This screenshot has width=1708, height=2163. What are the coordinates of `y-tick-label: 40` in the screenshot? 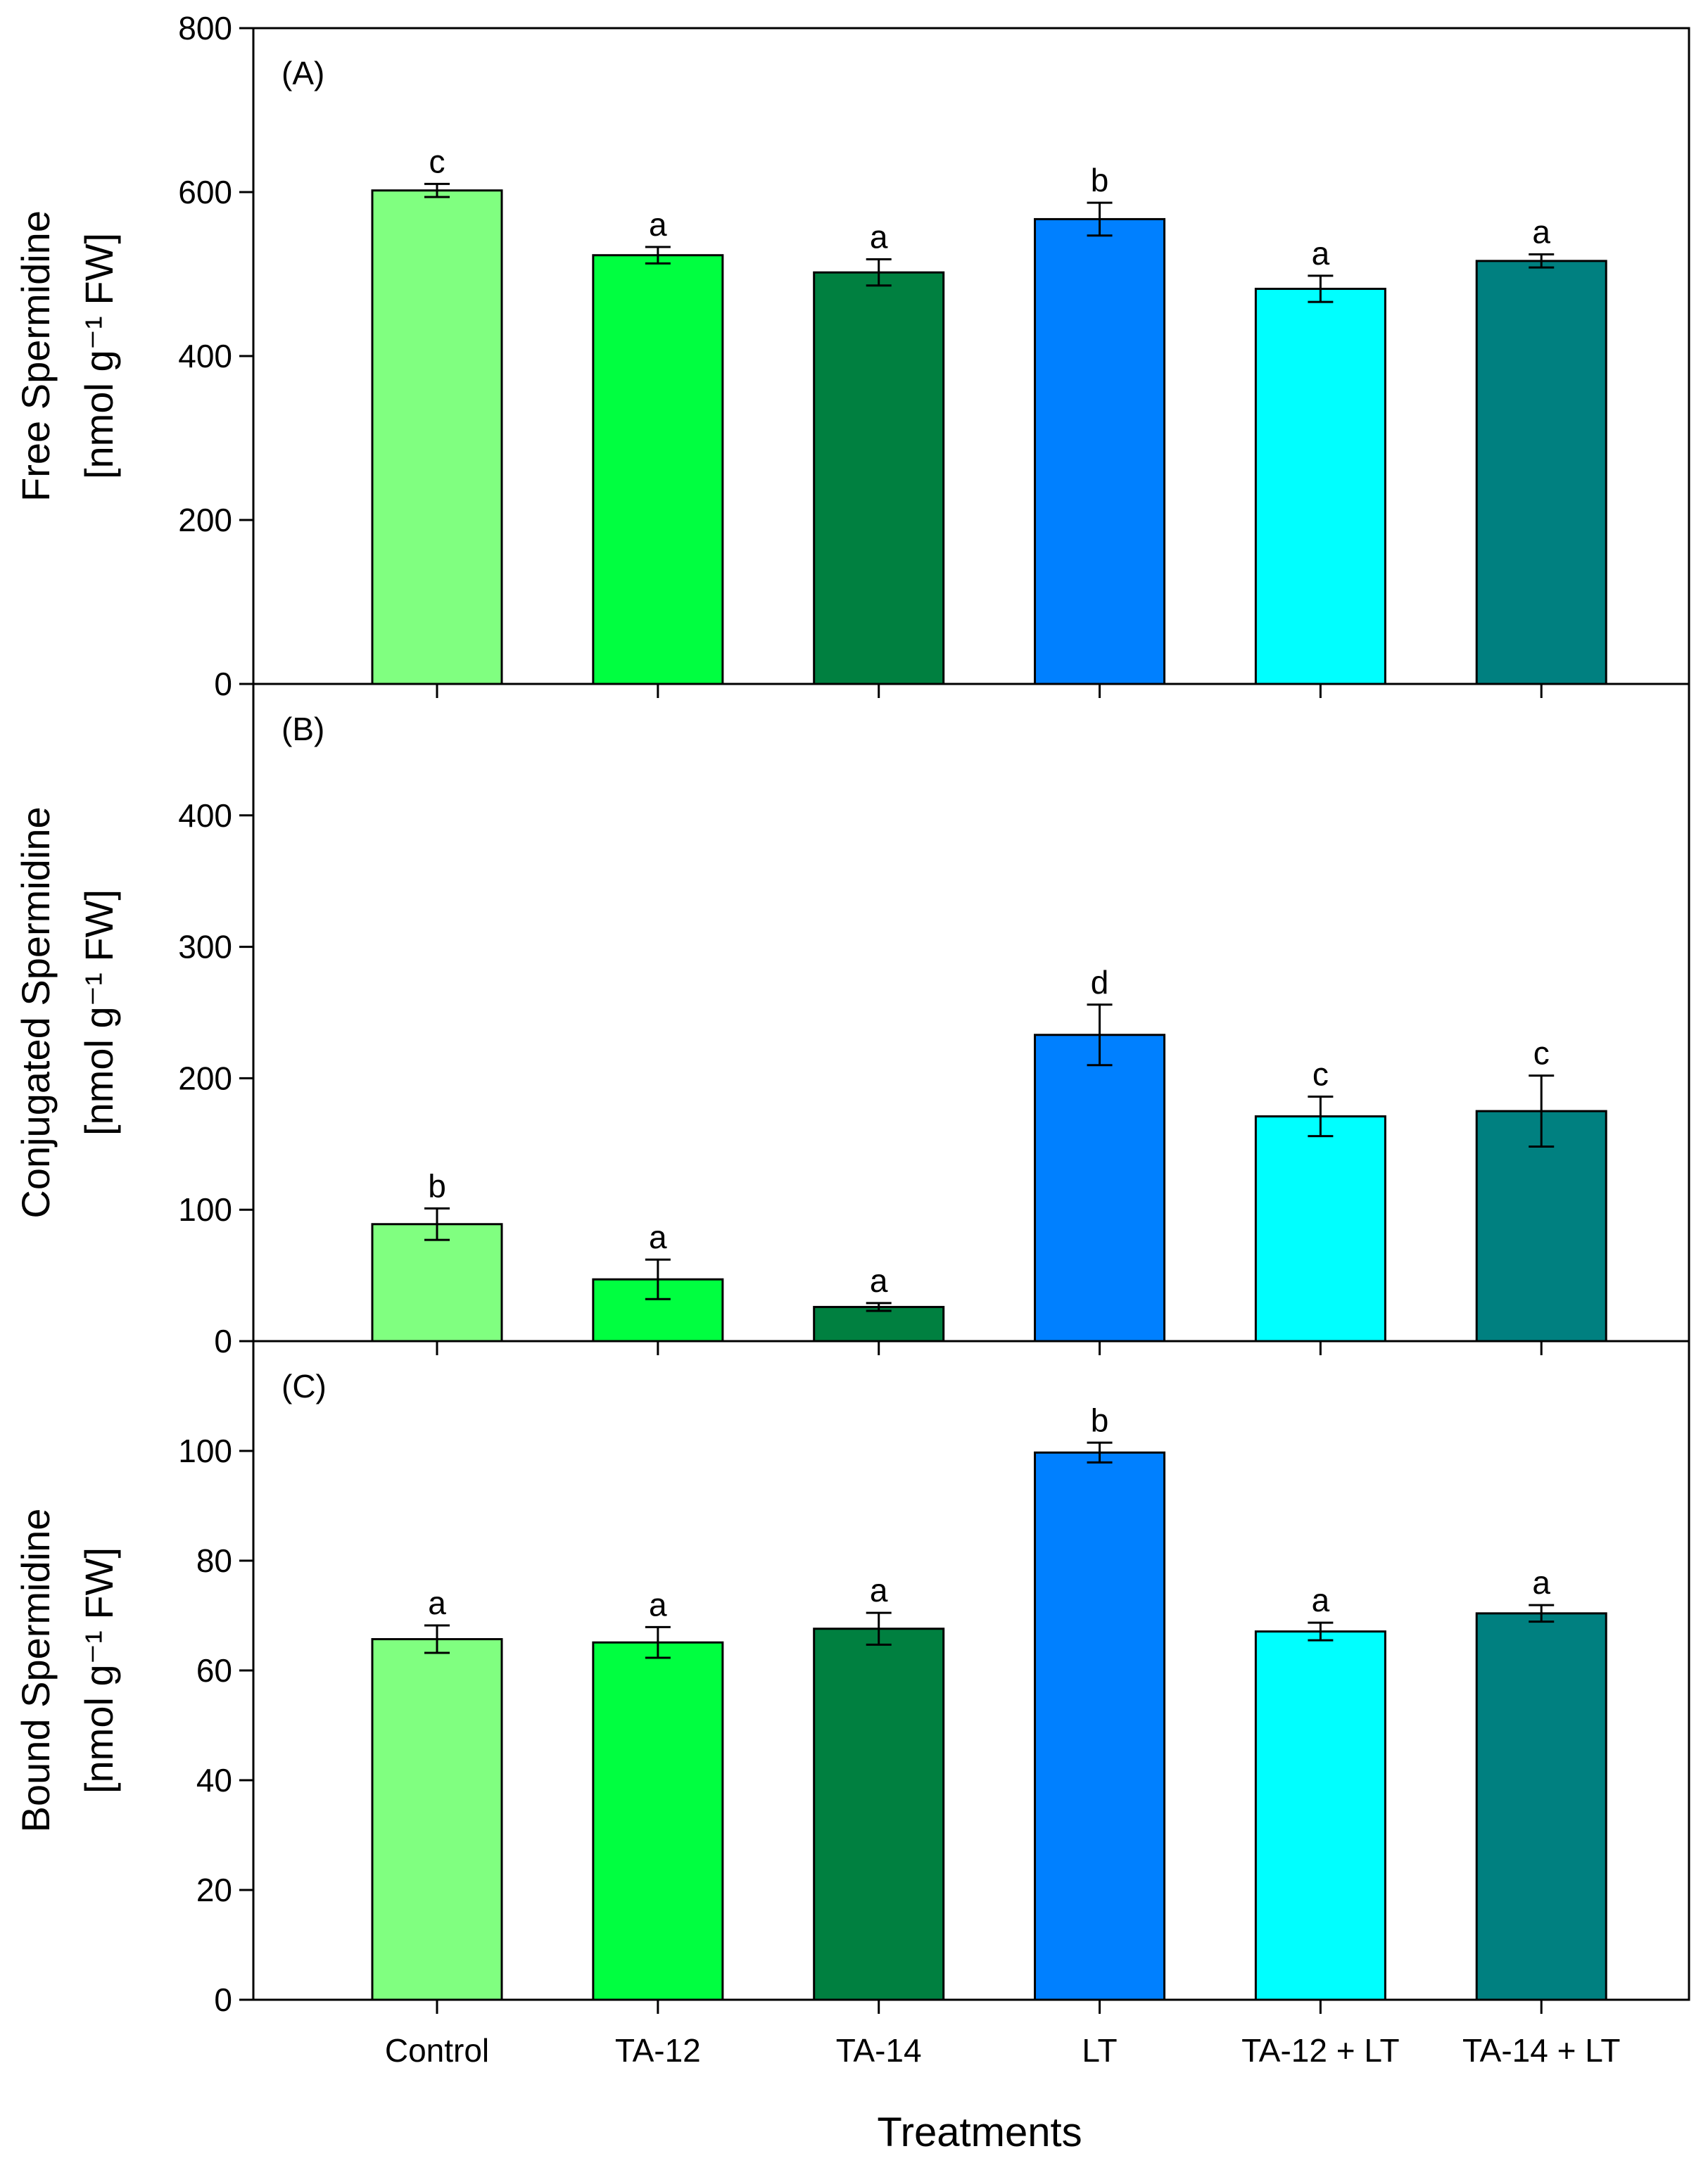 It's located at (214, 1781).